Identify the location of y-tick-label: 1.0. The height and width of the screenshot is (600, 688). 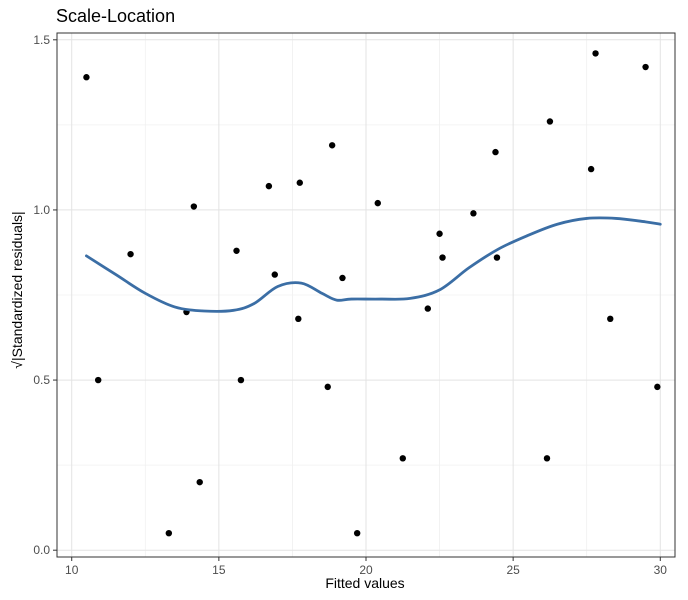
(41, 210).